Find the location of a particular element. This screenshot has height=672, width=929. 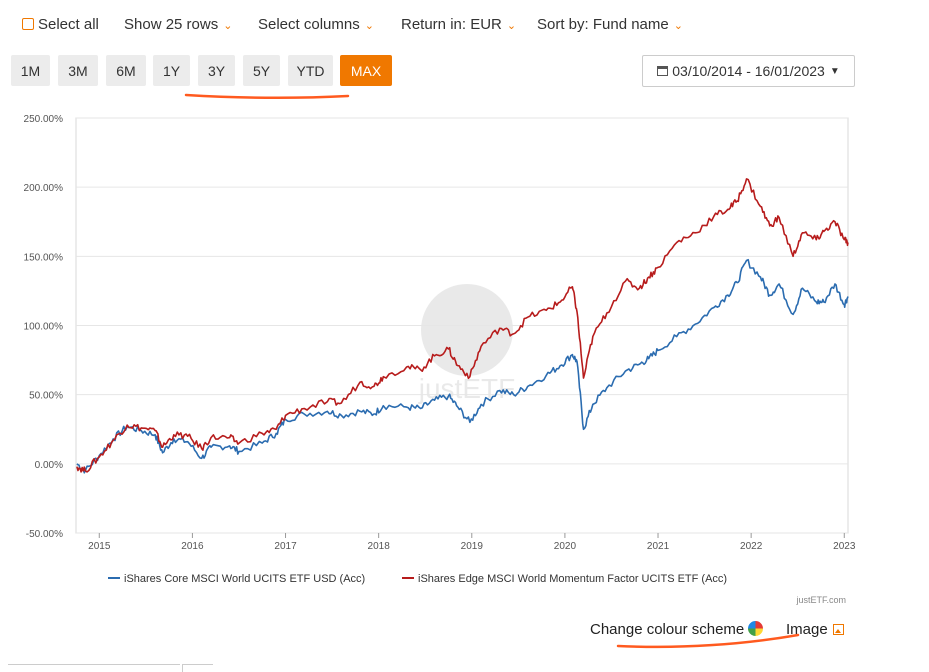

annotation-underline is located at coordinates (267, 96).